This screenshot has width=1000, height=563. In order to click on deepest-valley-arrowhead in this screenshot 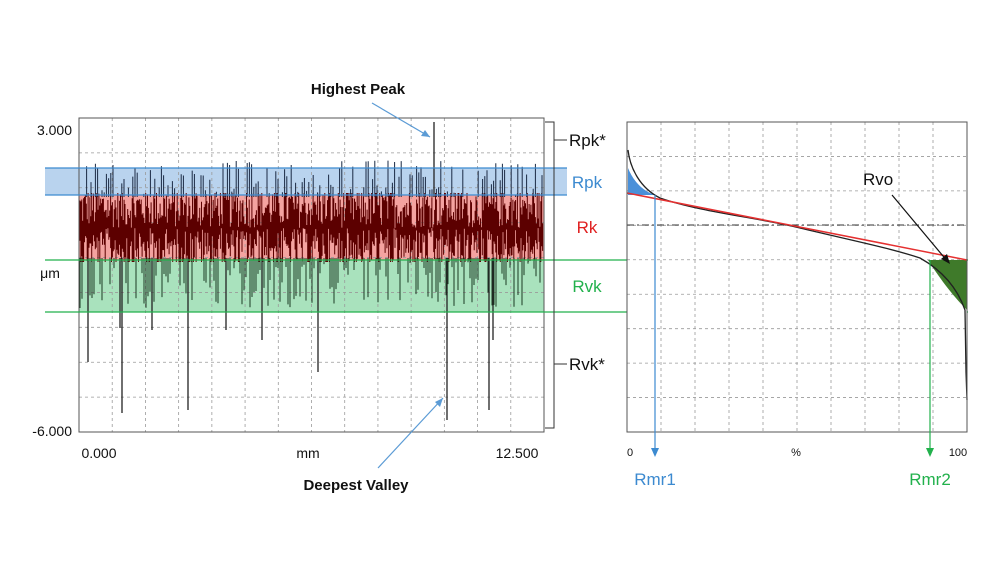, I will do `click(439, 402)`.